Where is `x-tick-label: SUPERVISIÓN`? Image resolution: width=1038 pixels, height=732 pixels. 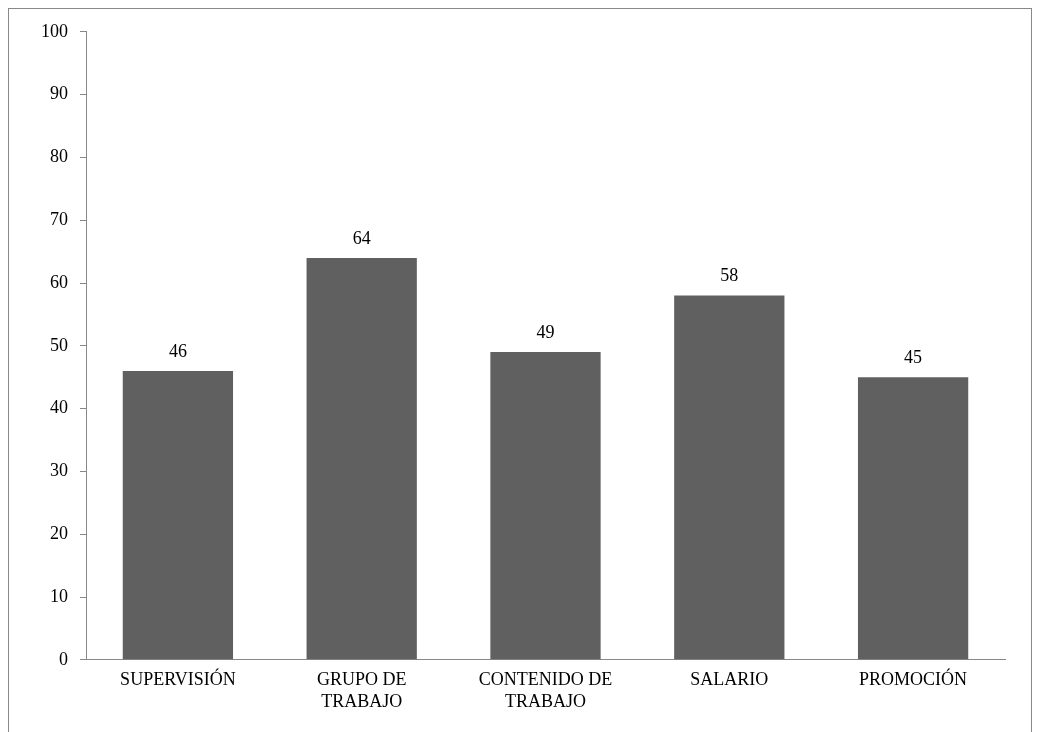
x-tick-label: SUPERVISIÓN is located at coordinates (178, 679).